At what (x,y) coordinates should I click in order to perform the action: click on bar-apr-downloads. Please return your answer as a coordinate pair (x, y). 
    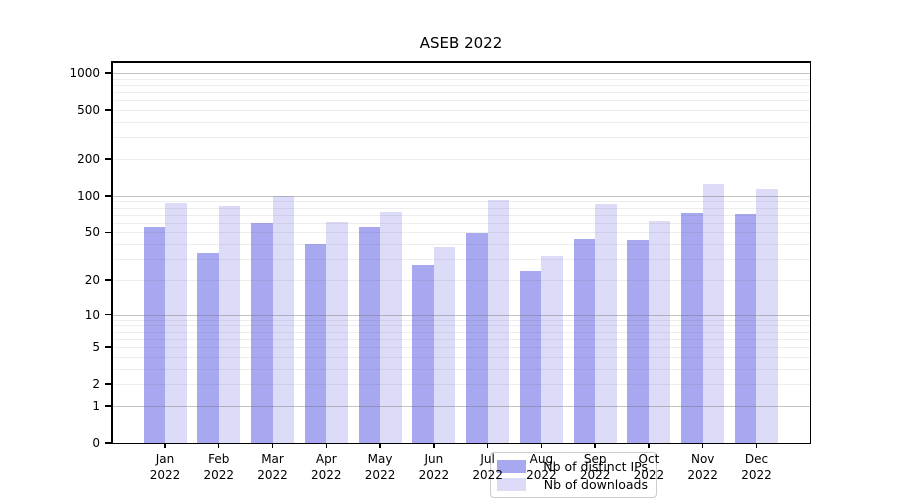
    Looking at the image, I should click on (337, 332).